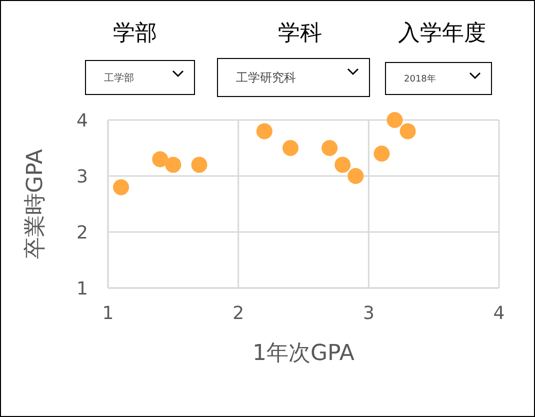 The image size is (535, 417). I want to click on x-tick-label: 4, so click(499, 313).